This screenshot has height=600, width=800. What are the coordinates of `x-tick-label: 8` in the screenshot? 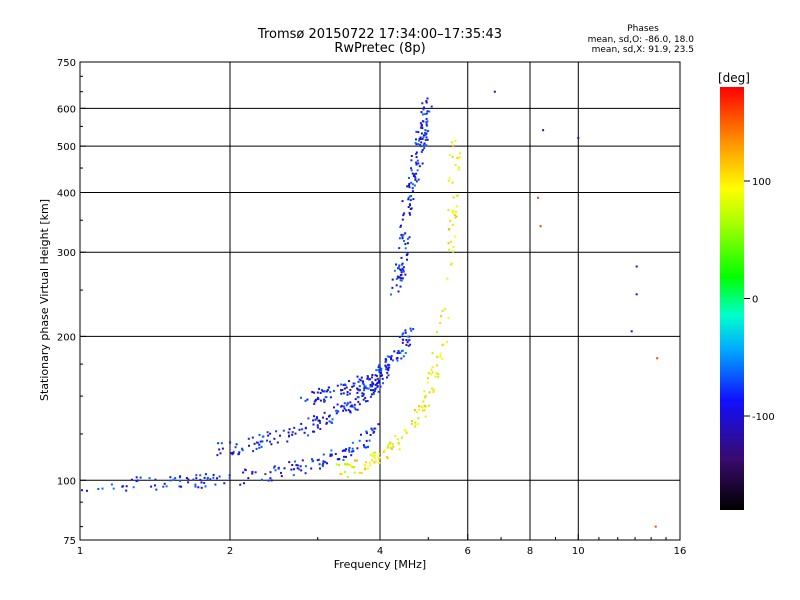 It's located at (530, 551).